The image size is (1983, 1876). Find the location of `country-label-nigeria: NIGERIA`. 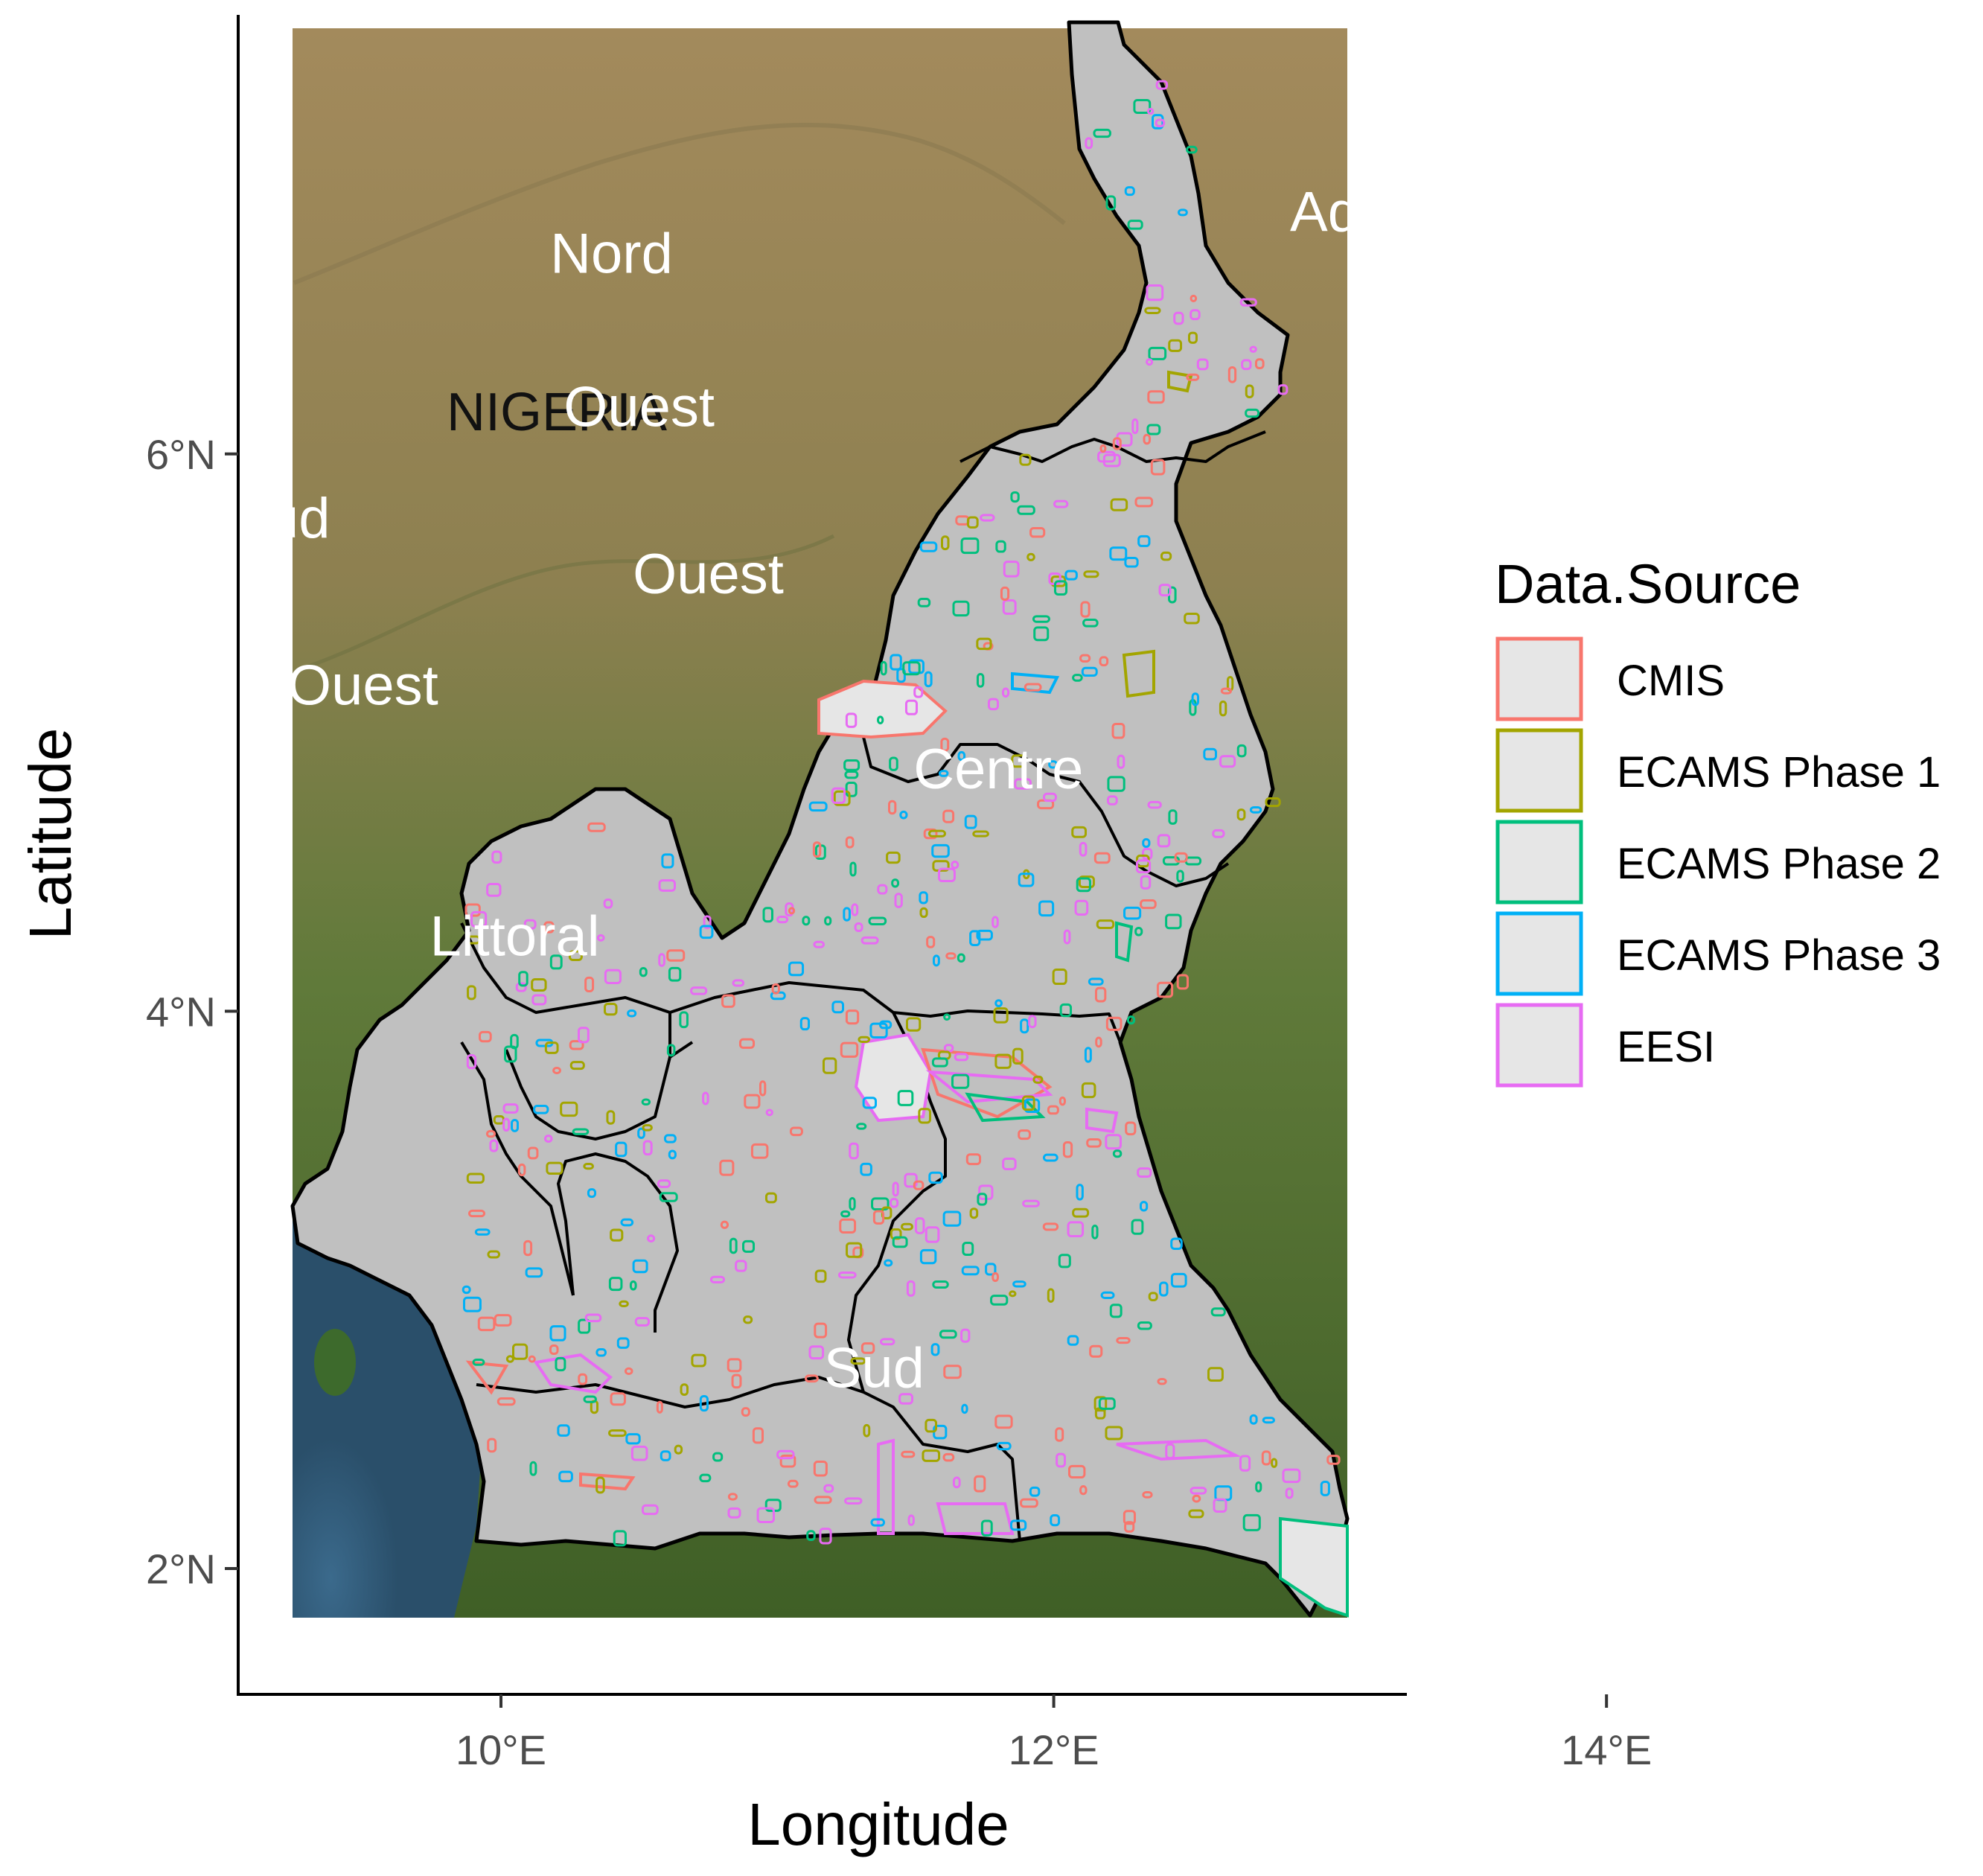

country-label-nigeria: NIGERIA is located at coordinates (557, 412).